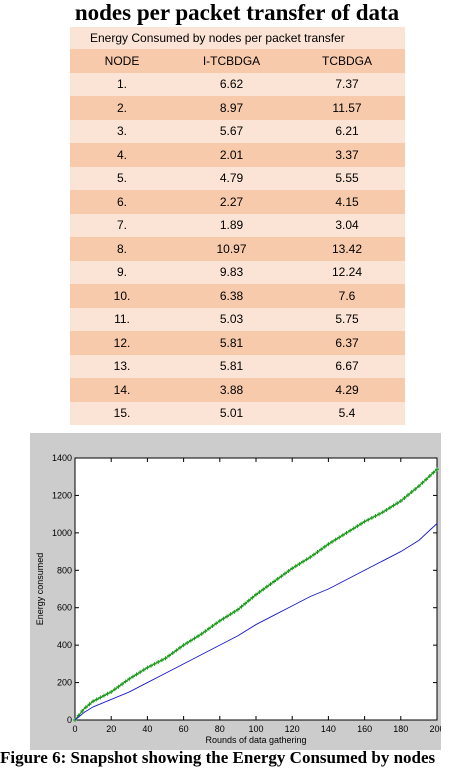  What do you see at coordinates (64, 608) in the screenshot?
I see `y-tick-label: 600` at bounding box center [64, 608].